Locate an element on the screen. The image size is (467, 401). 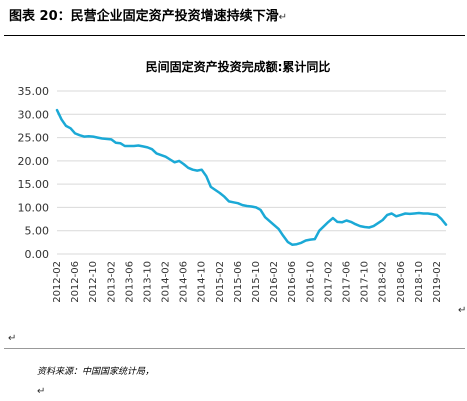
x-tick-label: 2015-10 is located at coordinates (256, 282).